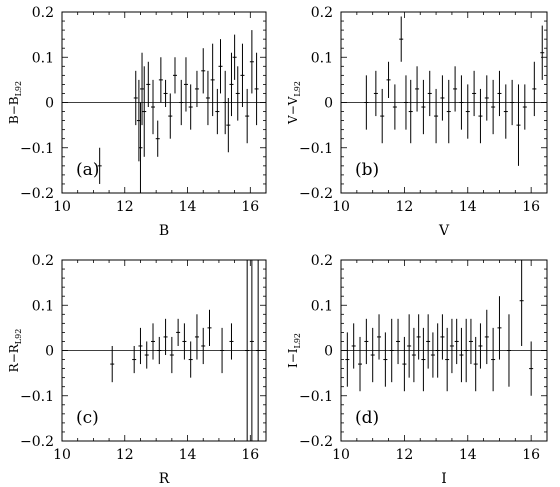 This screenshot has width=560, height=487. What do you see at coordinates (341, 207) in the screenshot?
I see `x-tick-label-b: 10` at bounding box center [341, 207].